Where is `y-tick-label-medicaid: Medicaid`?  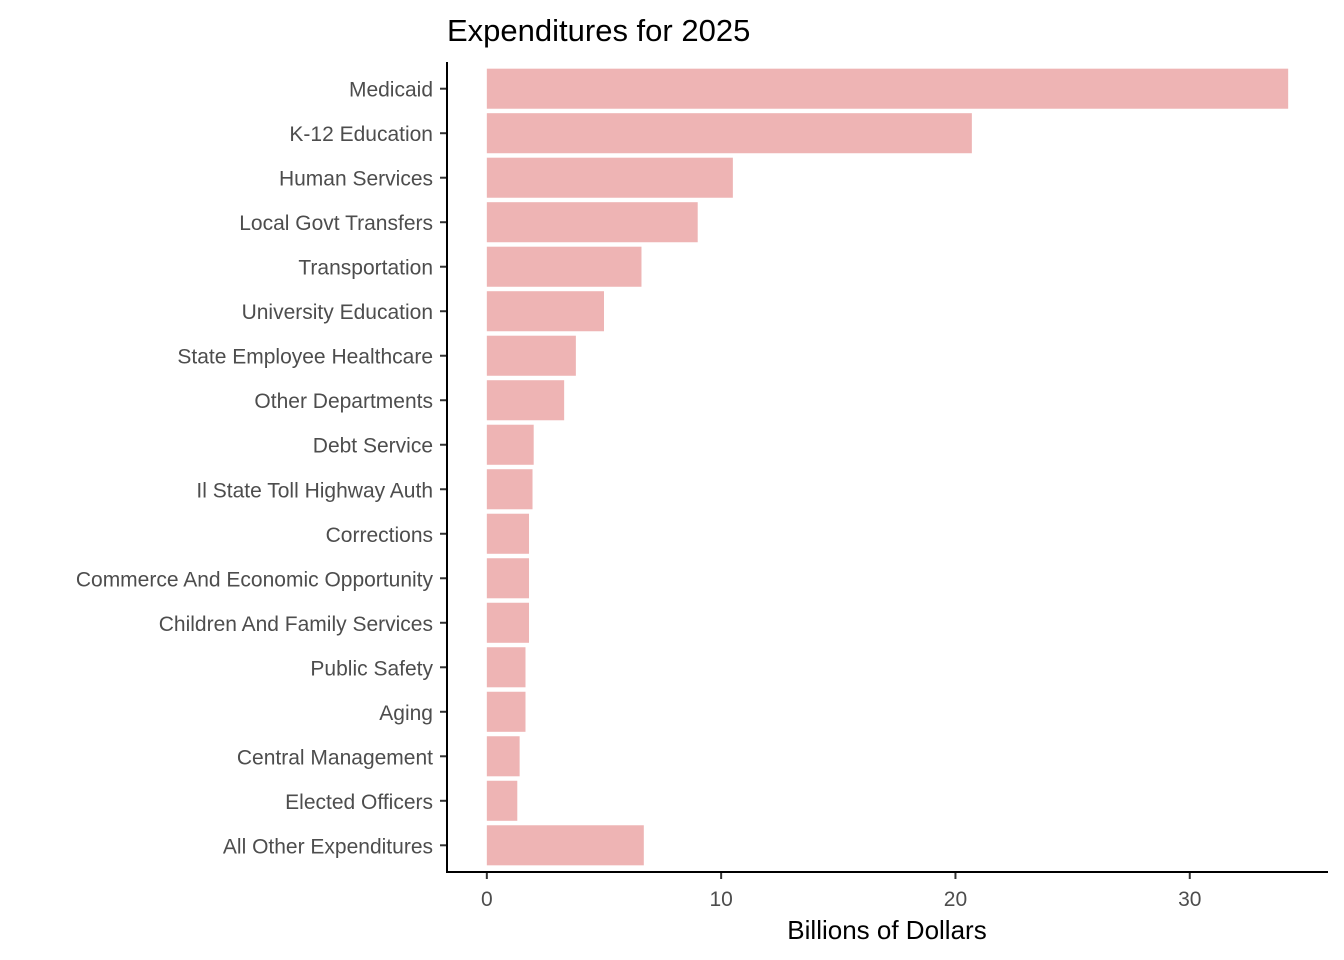 y-tick-label-medicaid: Medicaid is located at coordinates (391, 90).